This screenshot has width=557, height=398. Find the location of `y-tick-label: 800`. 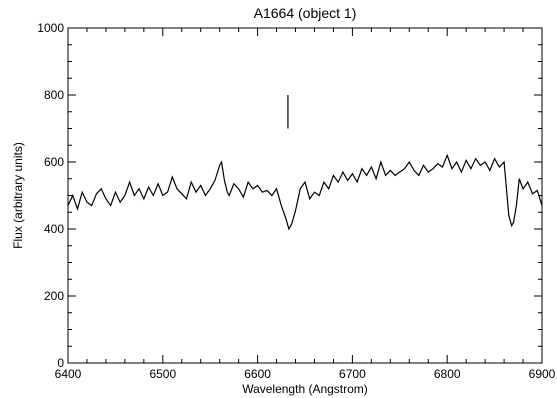

y-tick-label: 800 is located at coordinates (54, 95).